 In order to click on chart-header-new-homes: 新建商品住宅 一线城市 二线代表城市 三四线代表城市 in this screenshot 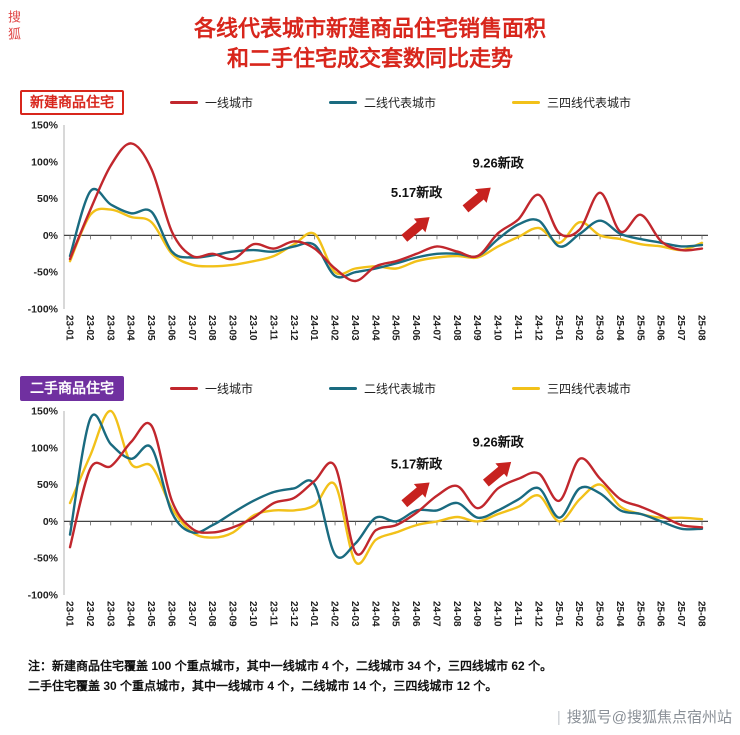, I will do `click(370, 102)`.